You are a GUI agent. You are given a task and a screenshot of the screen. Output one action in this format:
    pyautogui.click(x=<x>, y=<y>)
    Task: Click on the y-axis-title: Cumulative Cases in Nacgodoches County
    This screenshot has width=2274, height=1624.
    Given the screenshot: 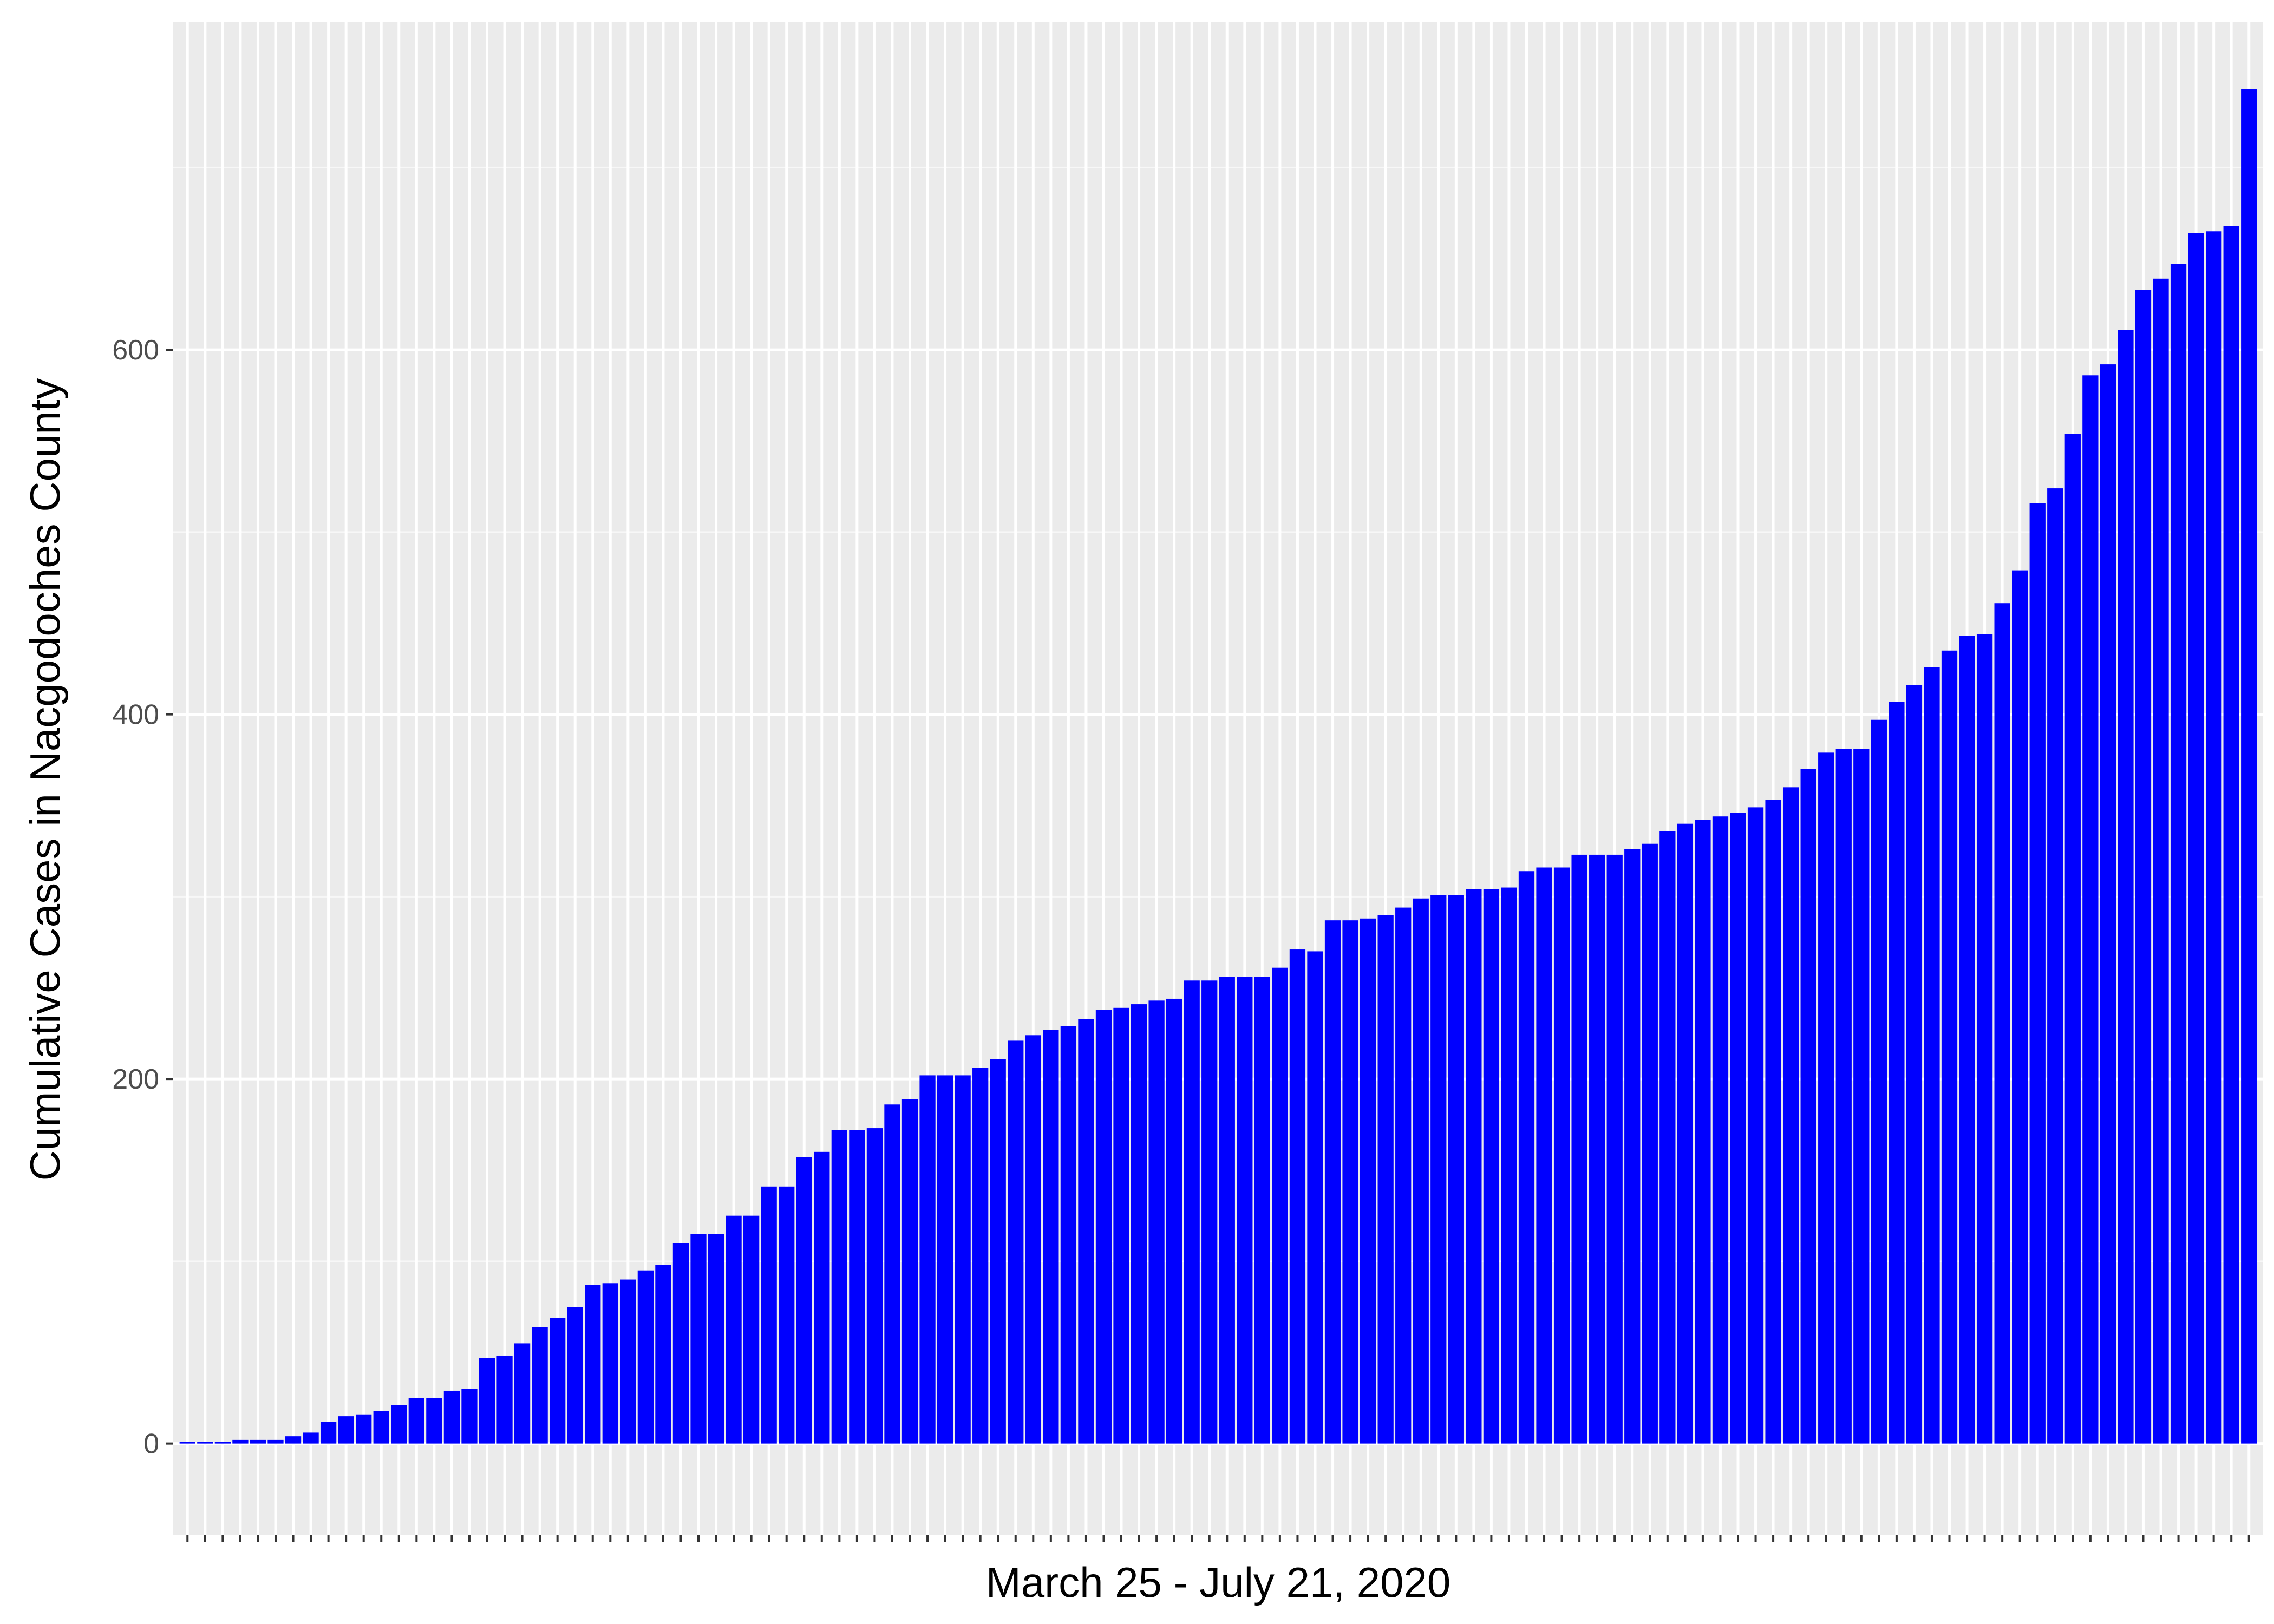 What is the action you would take?
    pyautogui.click(x=45, y=780)
    